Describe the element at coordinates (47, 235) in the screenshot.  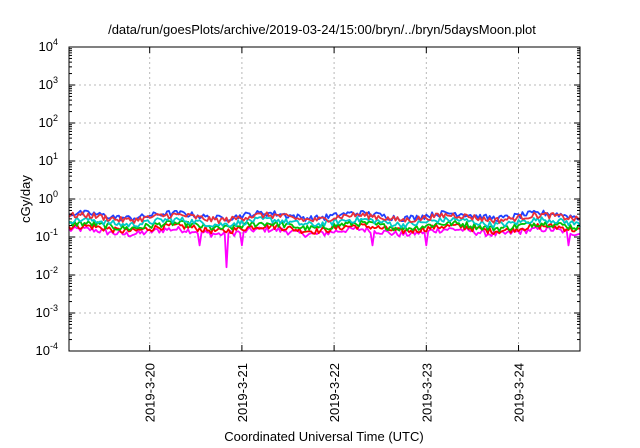
I see `y-tick-label: 10⁻¹` at that location.